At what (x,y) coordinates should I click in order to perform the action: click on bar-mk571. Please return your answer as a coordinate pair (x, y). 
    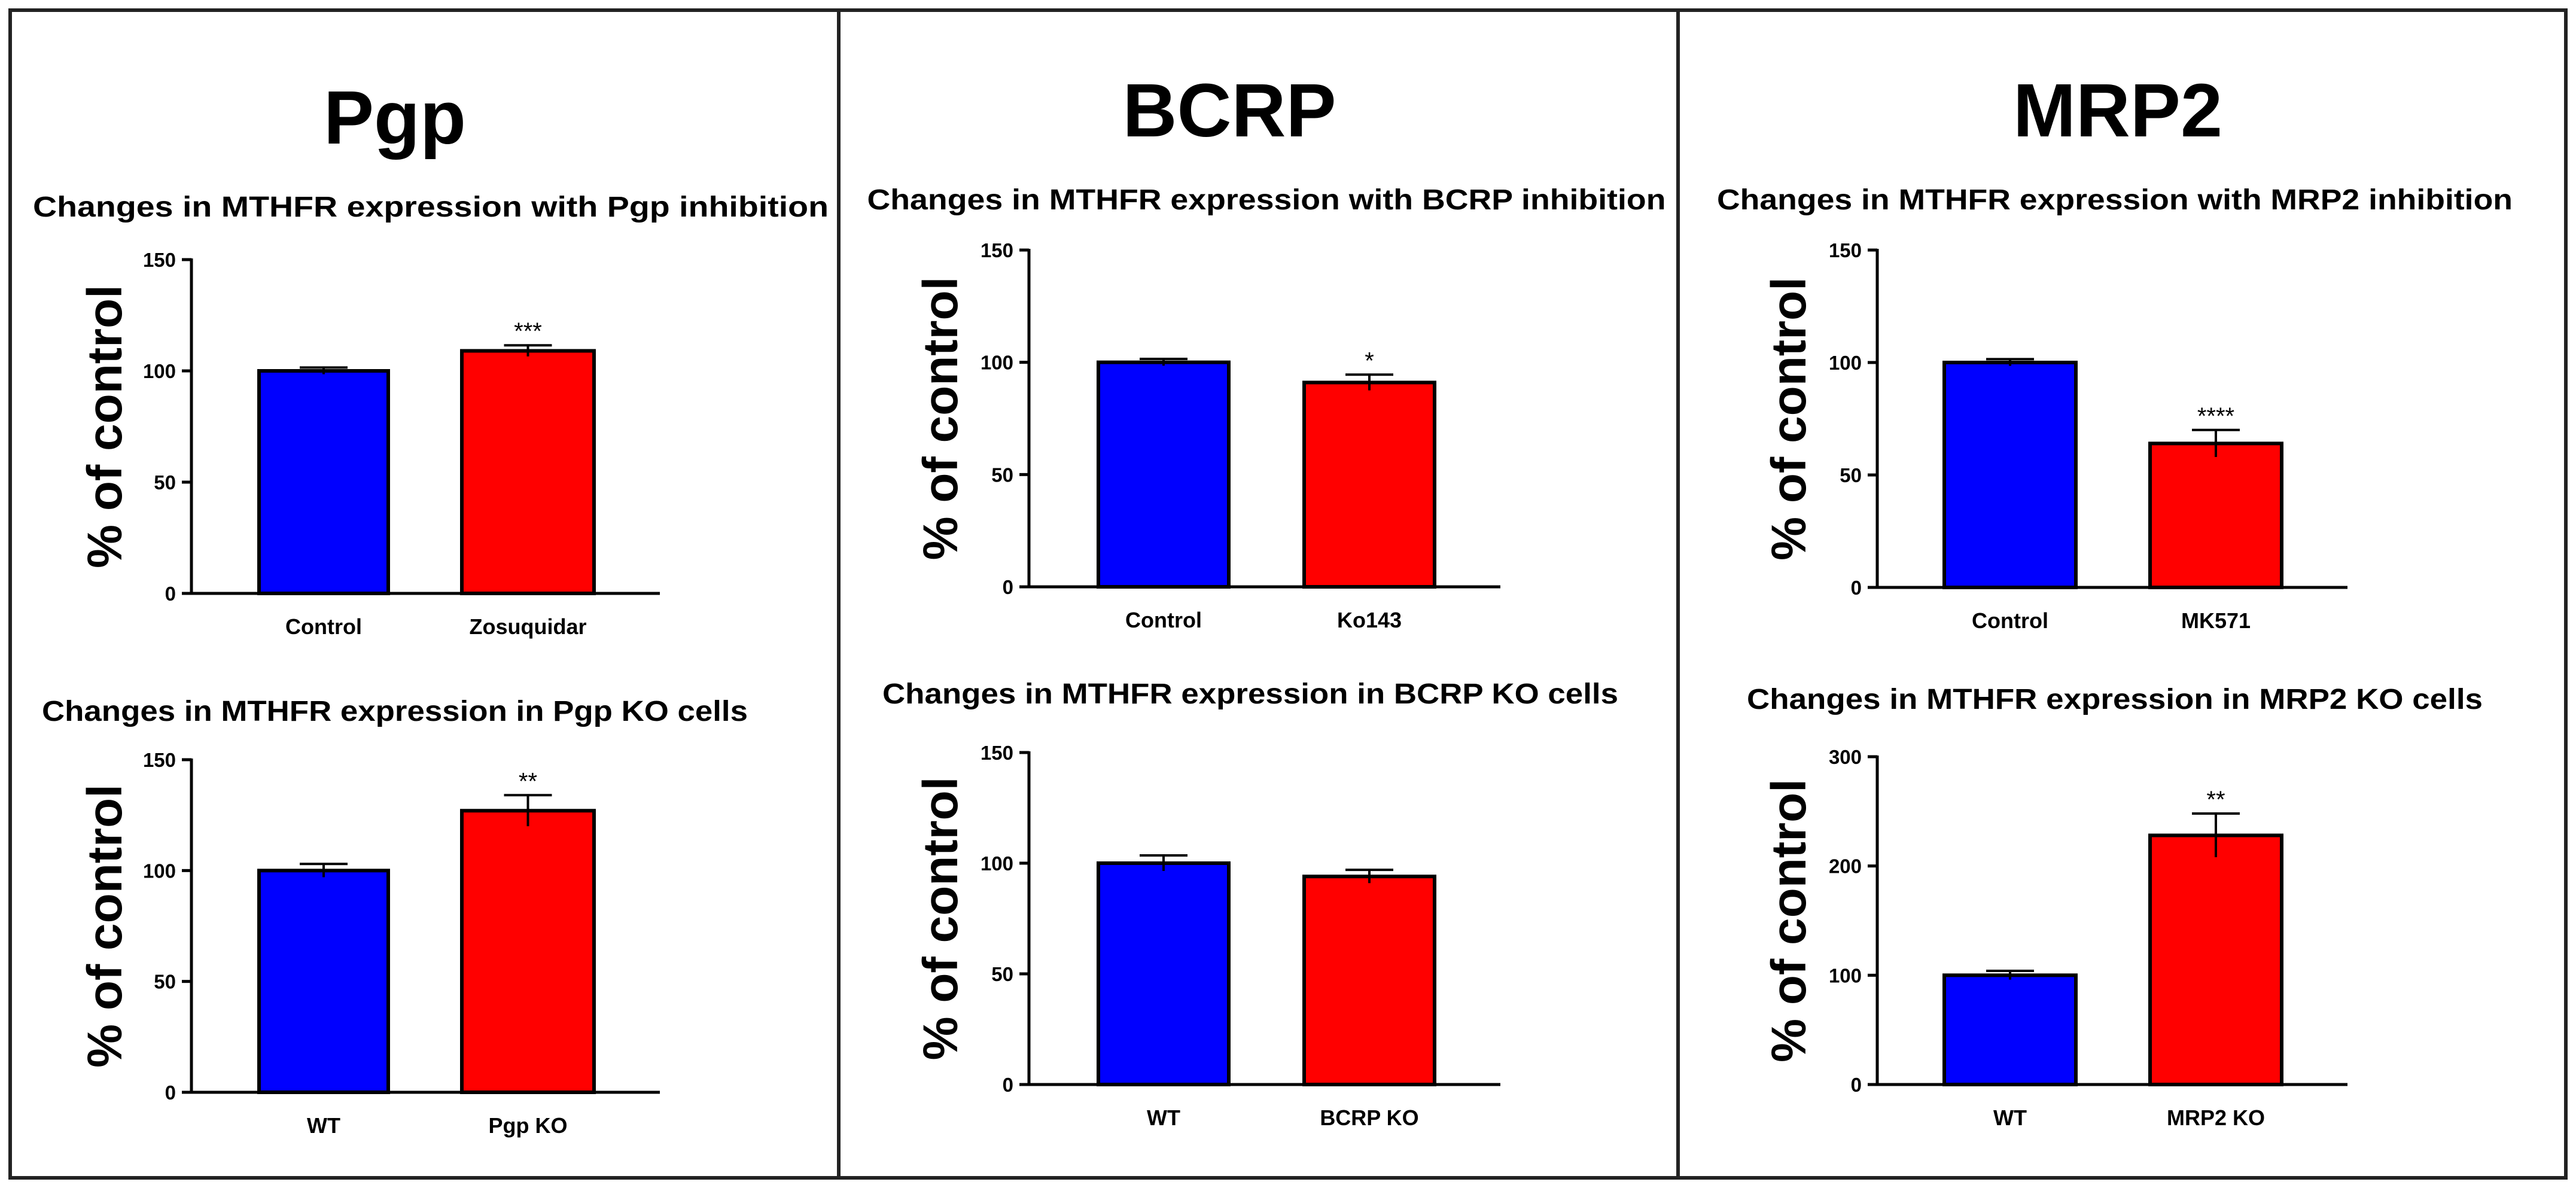
    Looking at the image, I should click on (2215, 515).